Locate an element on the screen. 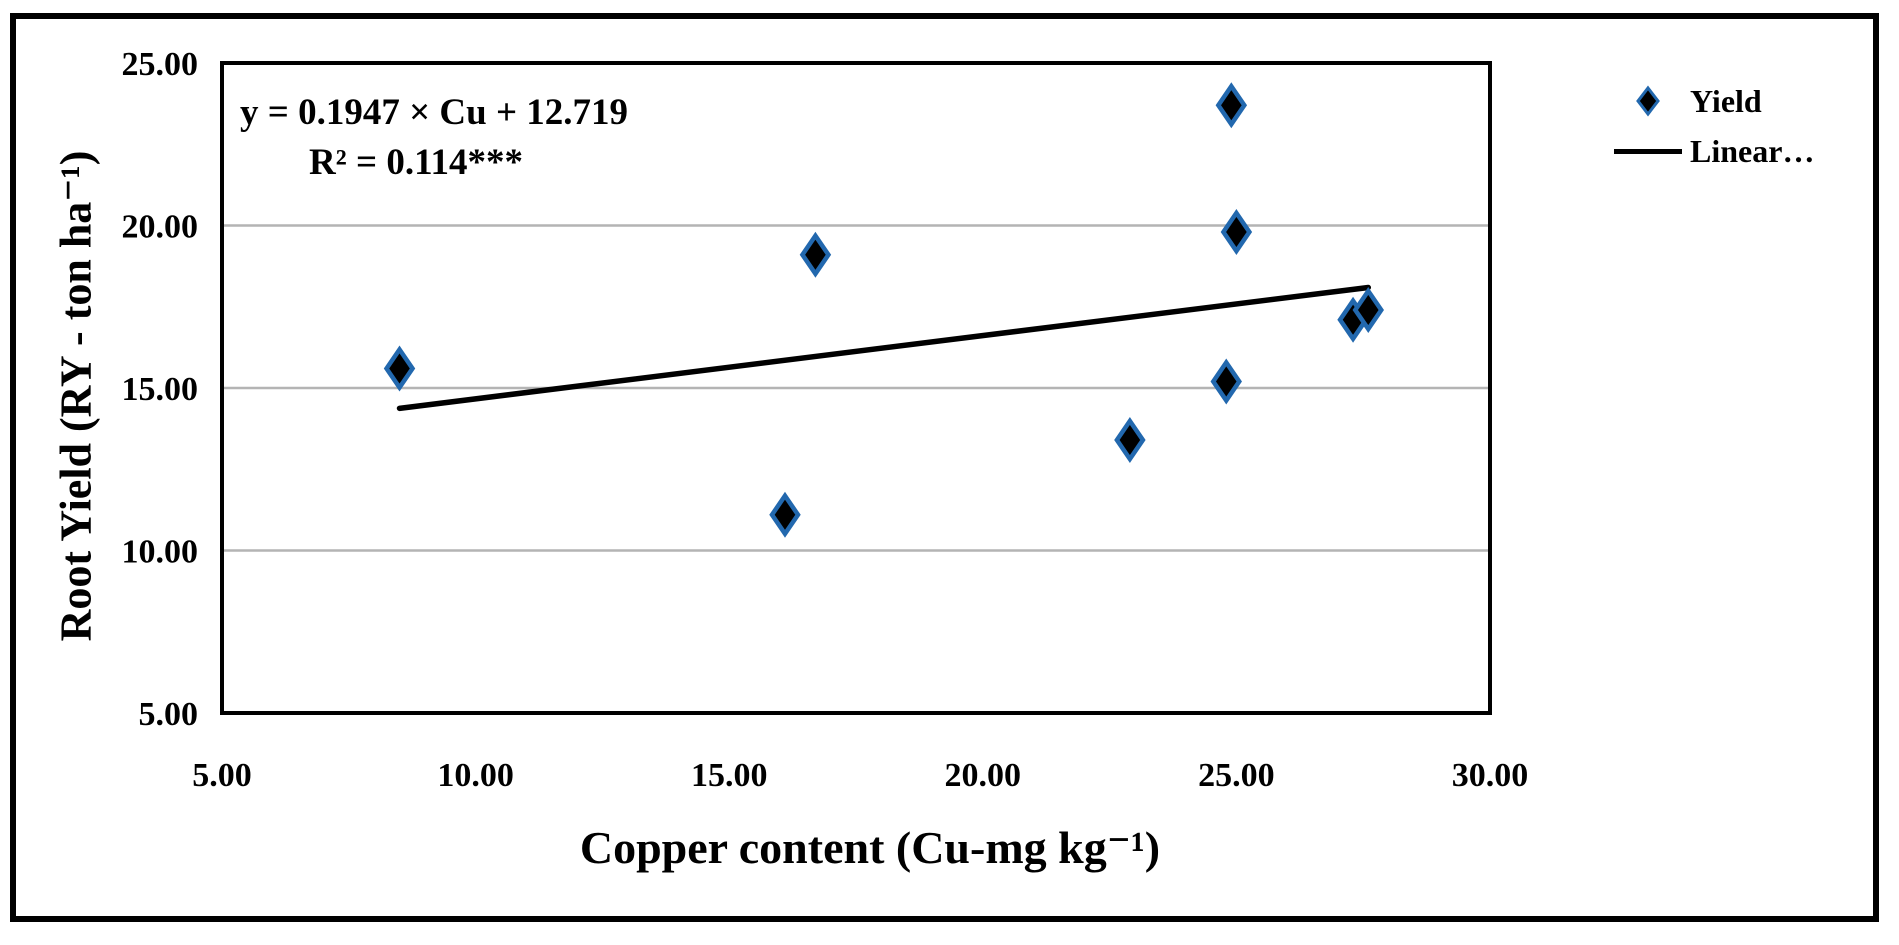  yield-diamond-icon is located at coordinates (1648, 101).